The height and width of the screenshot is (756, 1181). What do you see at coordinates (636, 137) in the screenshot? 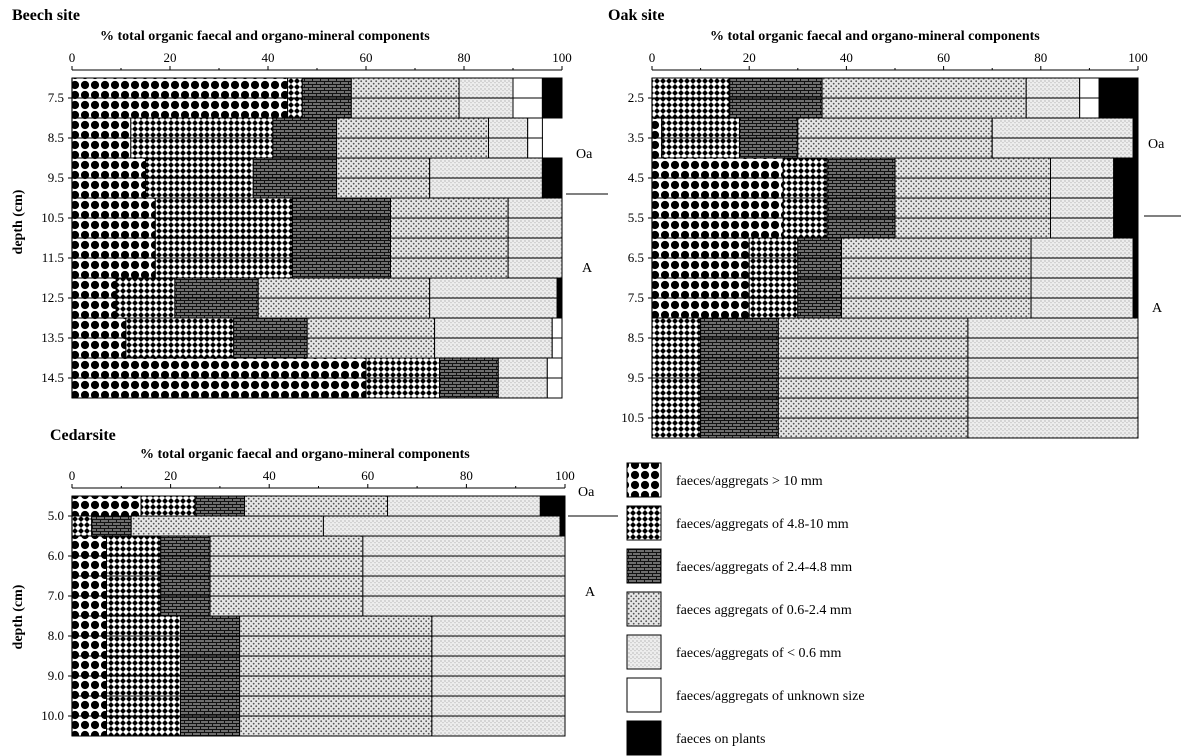
I see `y-tick-label: 3.5` at bounding box center [636, 137].